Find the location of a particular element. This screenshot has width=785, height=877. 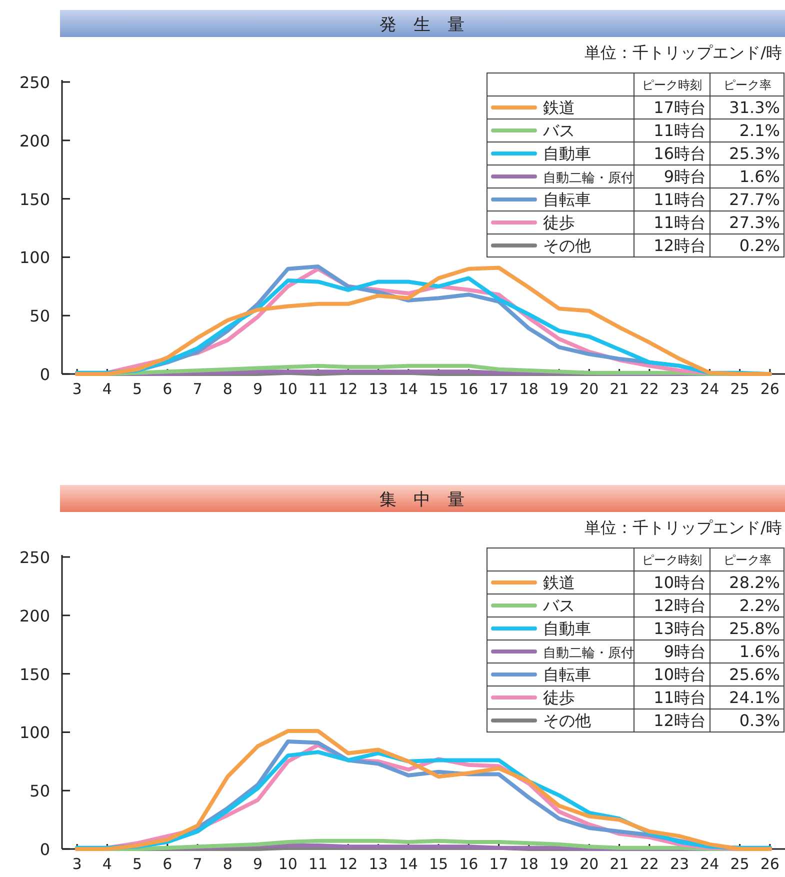

x-tick-label: 6 is located at coordinates (167, 389).